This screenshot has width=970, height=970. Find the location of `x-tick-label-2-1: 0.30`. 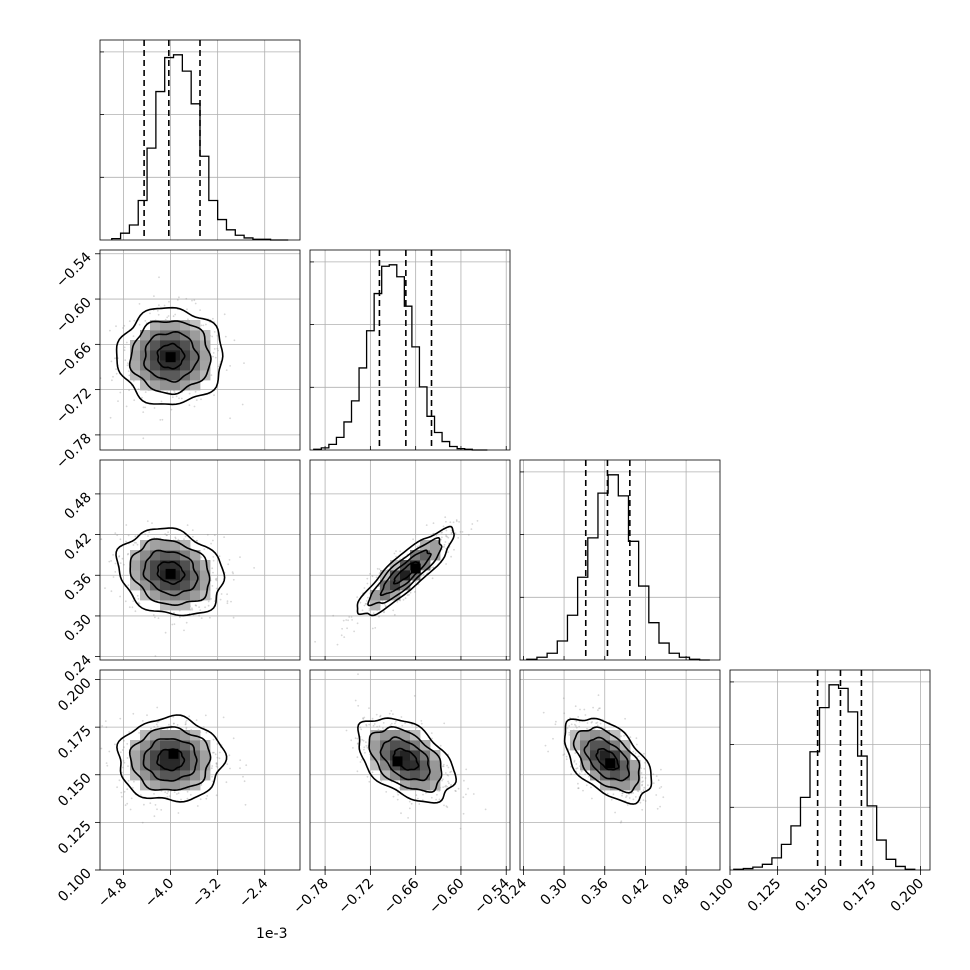

x-tick-label-2-1: 0.30 is located at coordinates (554, 892).